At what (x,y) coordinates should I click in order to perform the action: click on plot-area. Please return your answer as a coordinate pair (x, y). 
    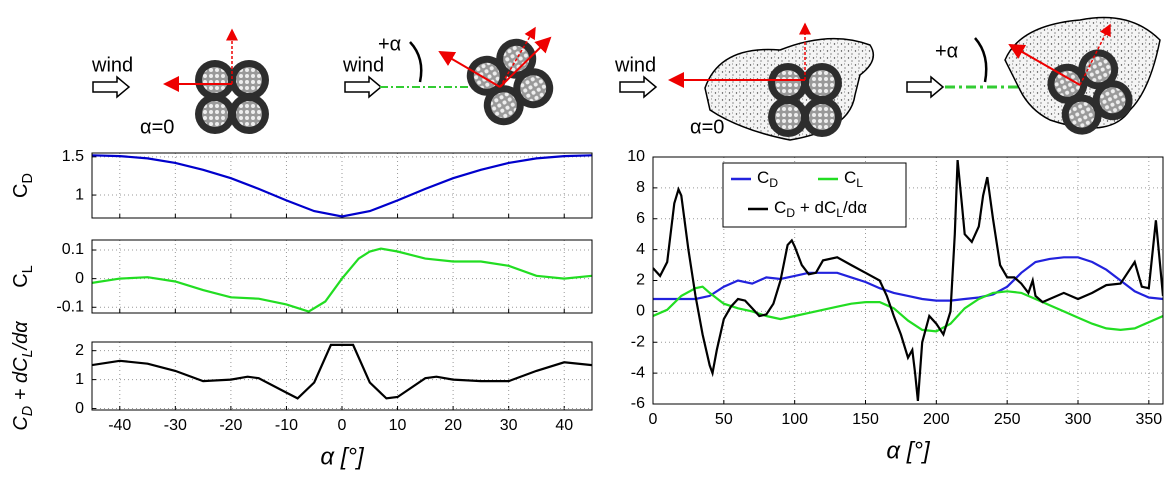
    Looking at the image, I should click on (342, 376).